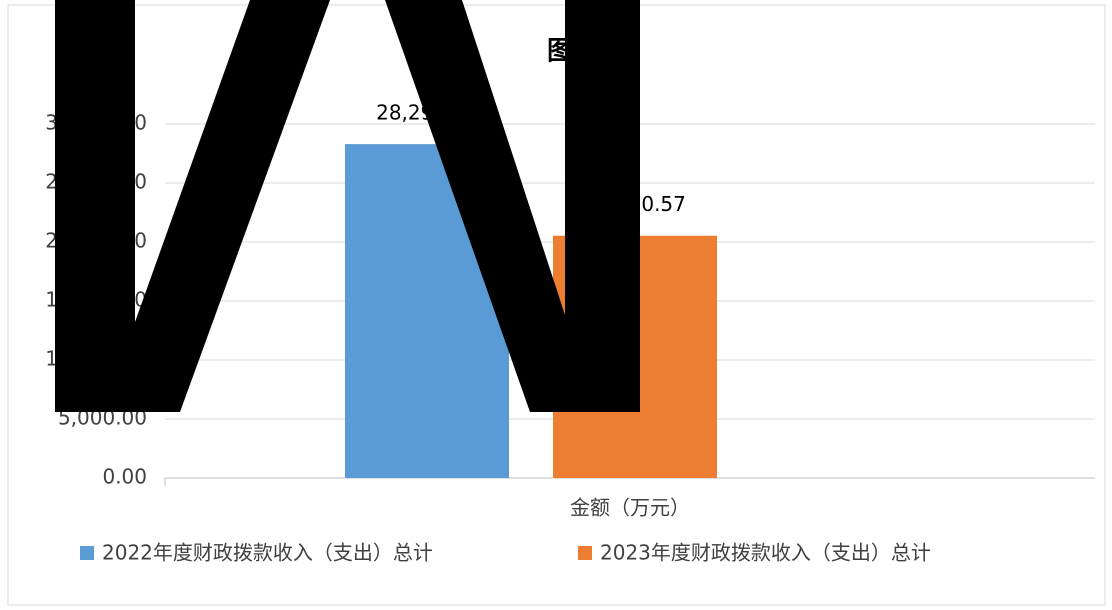  I want to click on legend-label: 2022年度财政拨款收入（支出）总计, so click(267, 553).